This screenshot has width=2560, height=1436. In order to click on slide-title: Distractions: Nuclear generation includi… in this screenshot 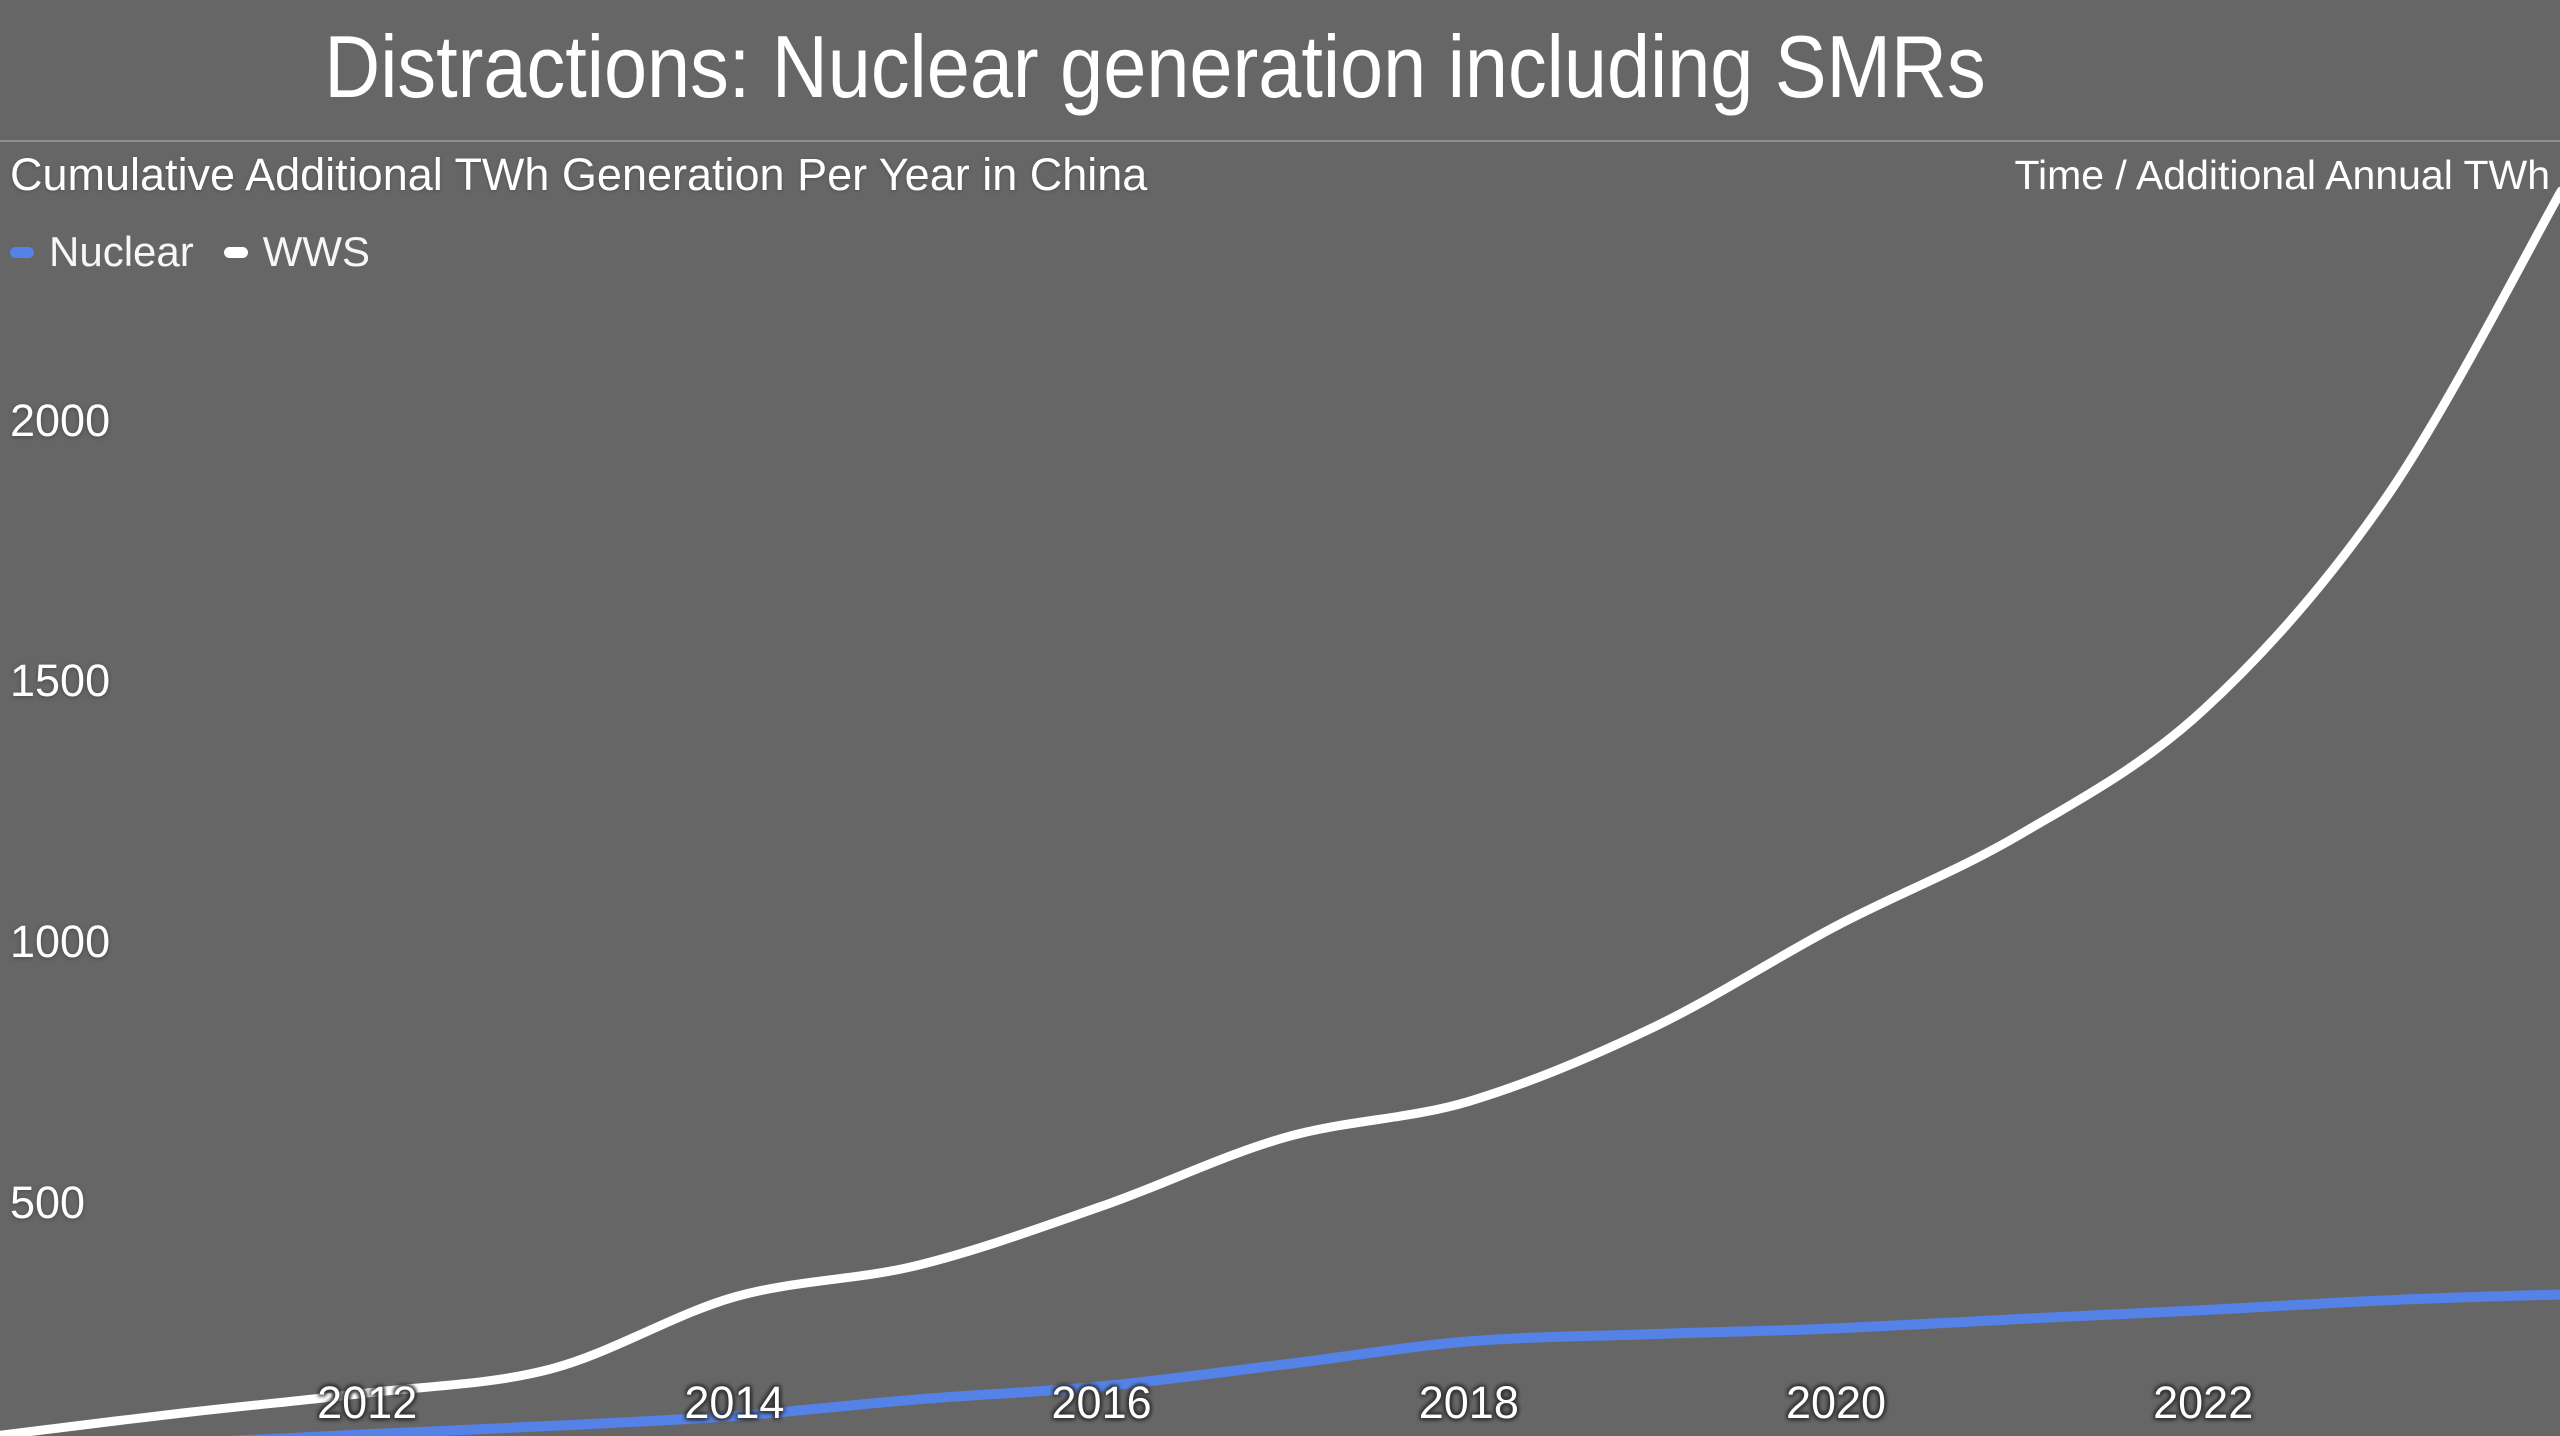, I will do `click(1155, 66)`.